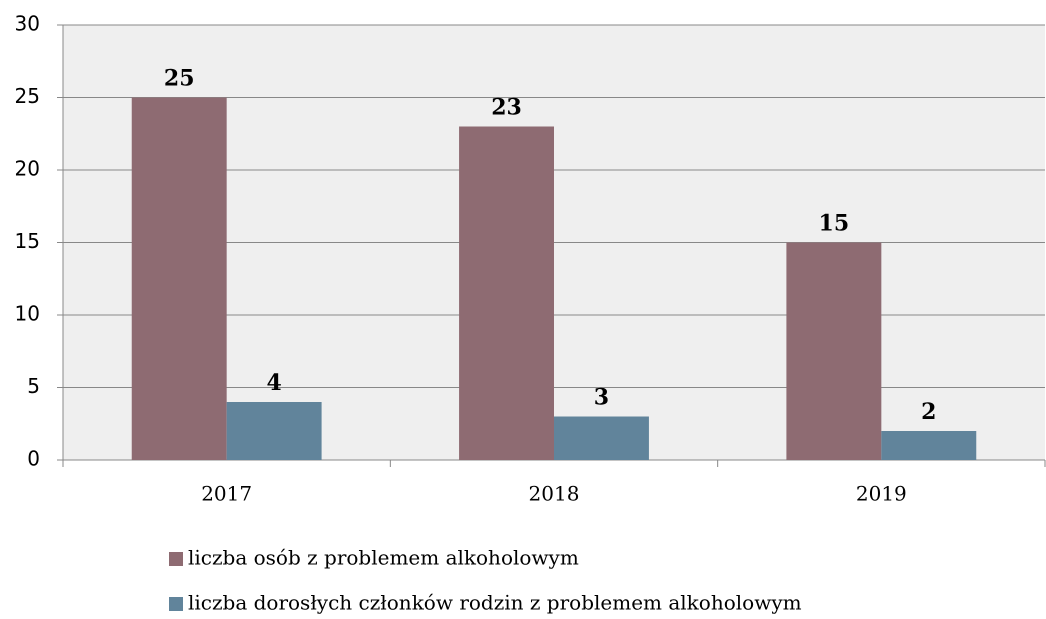 The height and width of the screenshot is (619, 1046). What do you see at coordinates (273, 383) in the screenshot?
I see `data-label: 4` at bounding box center [273, 383].